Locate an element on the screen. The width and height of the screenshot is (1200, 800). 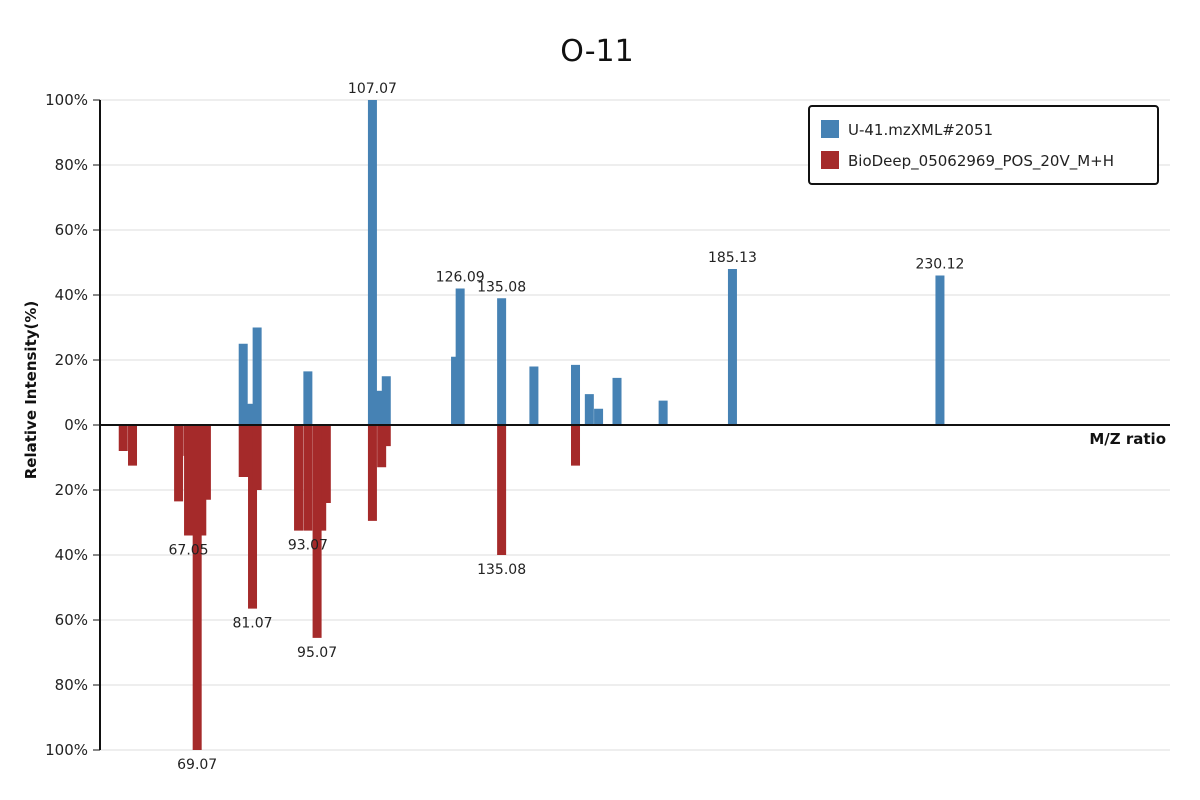
peak-label: 93.07 is located at coordinates (308, 546).